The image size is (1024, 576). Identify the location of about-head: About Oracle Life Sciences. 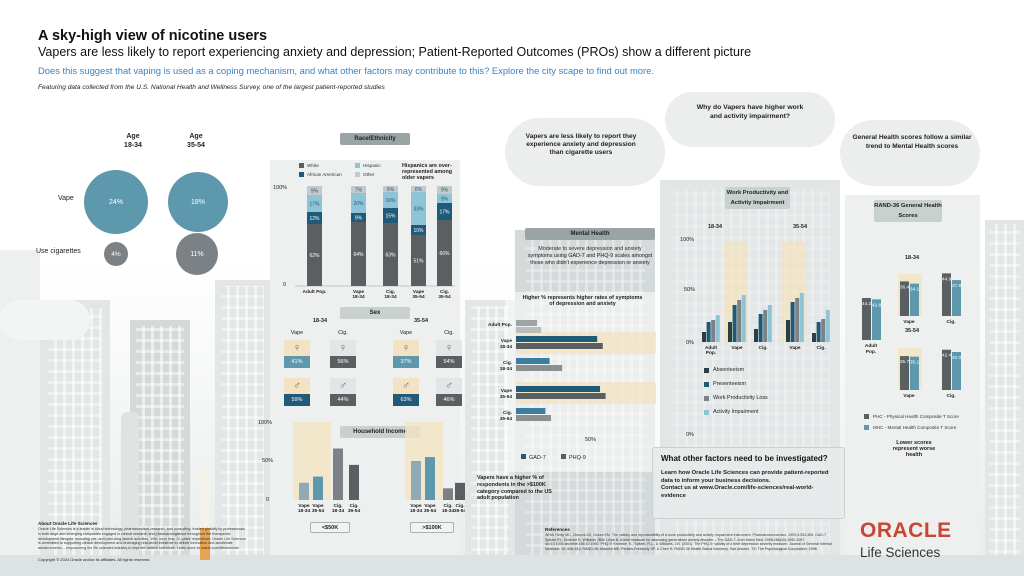
(68, 523).